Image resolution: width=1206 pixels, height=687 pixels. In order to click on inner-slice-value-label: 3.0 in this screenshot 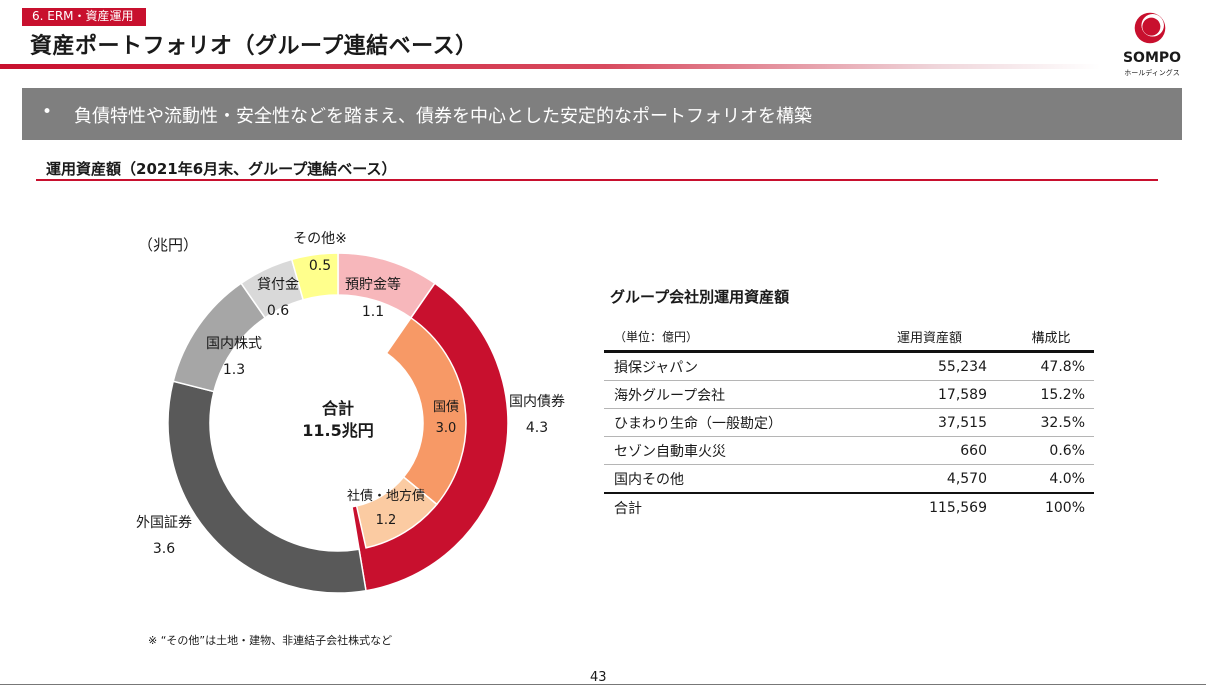, I will do `click(446, 428)`.